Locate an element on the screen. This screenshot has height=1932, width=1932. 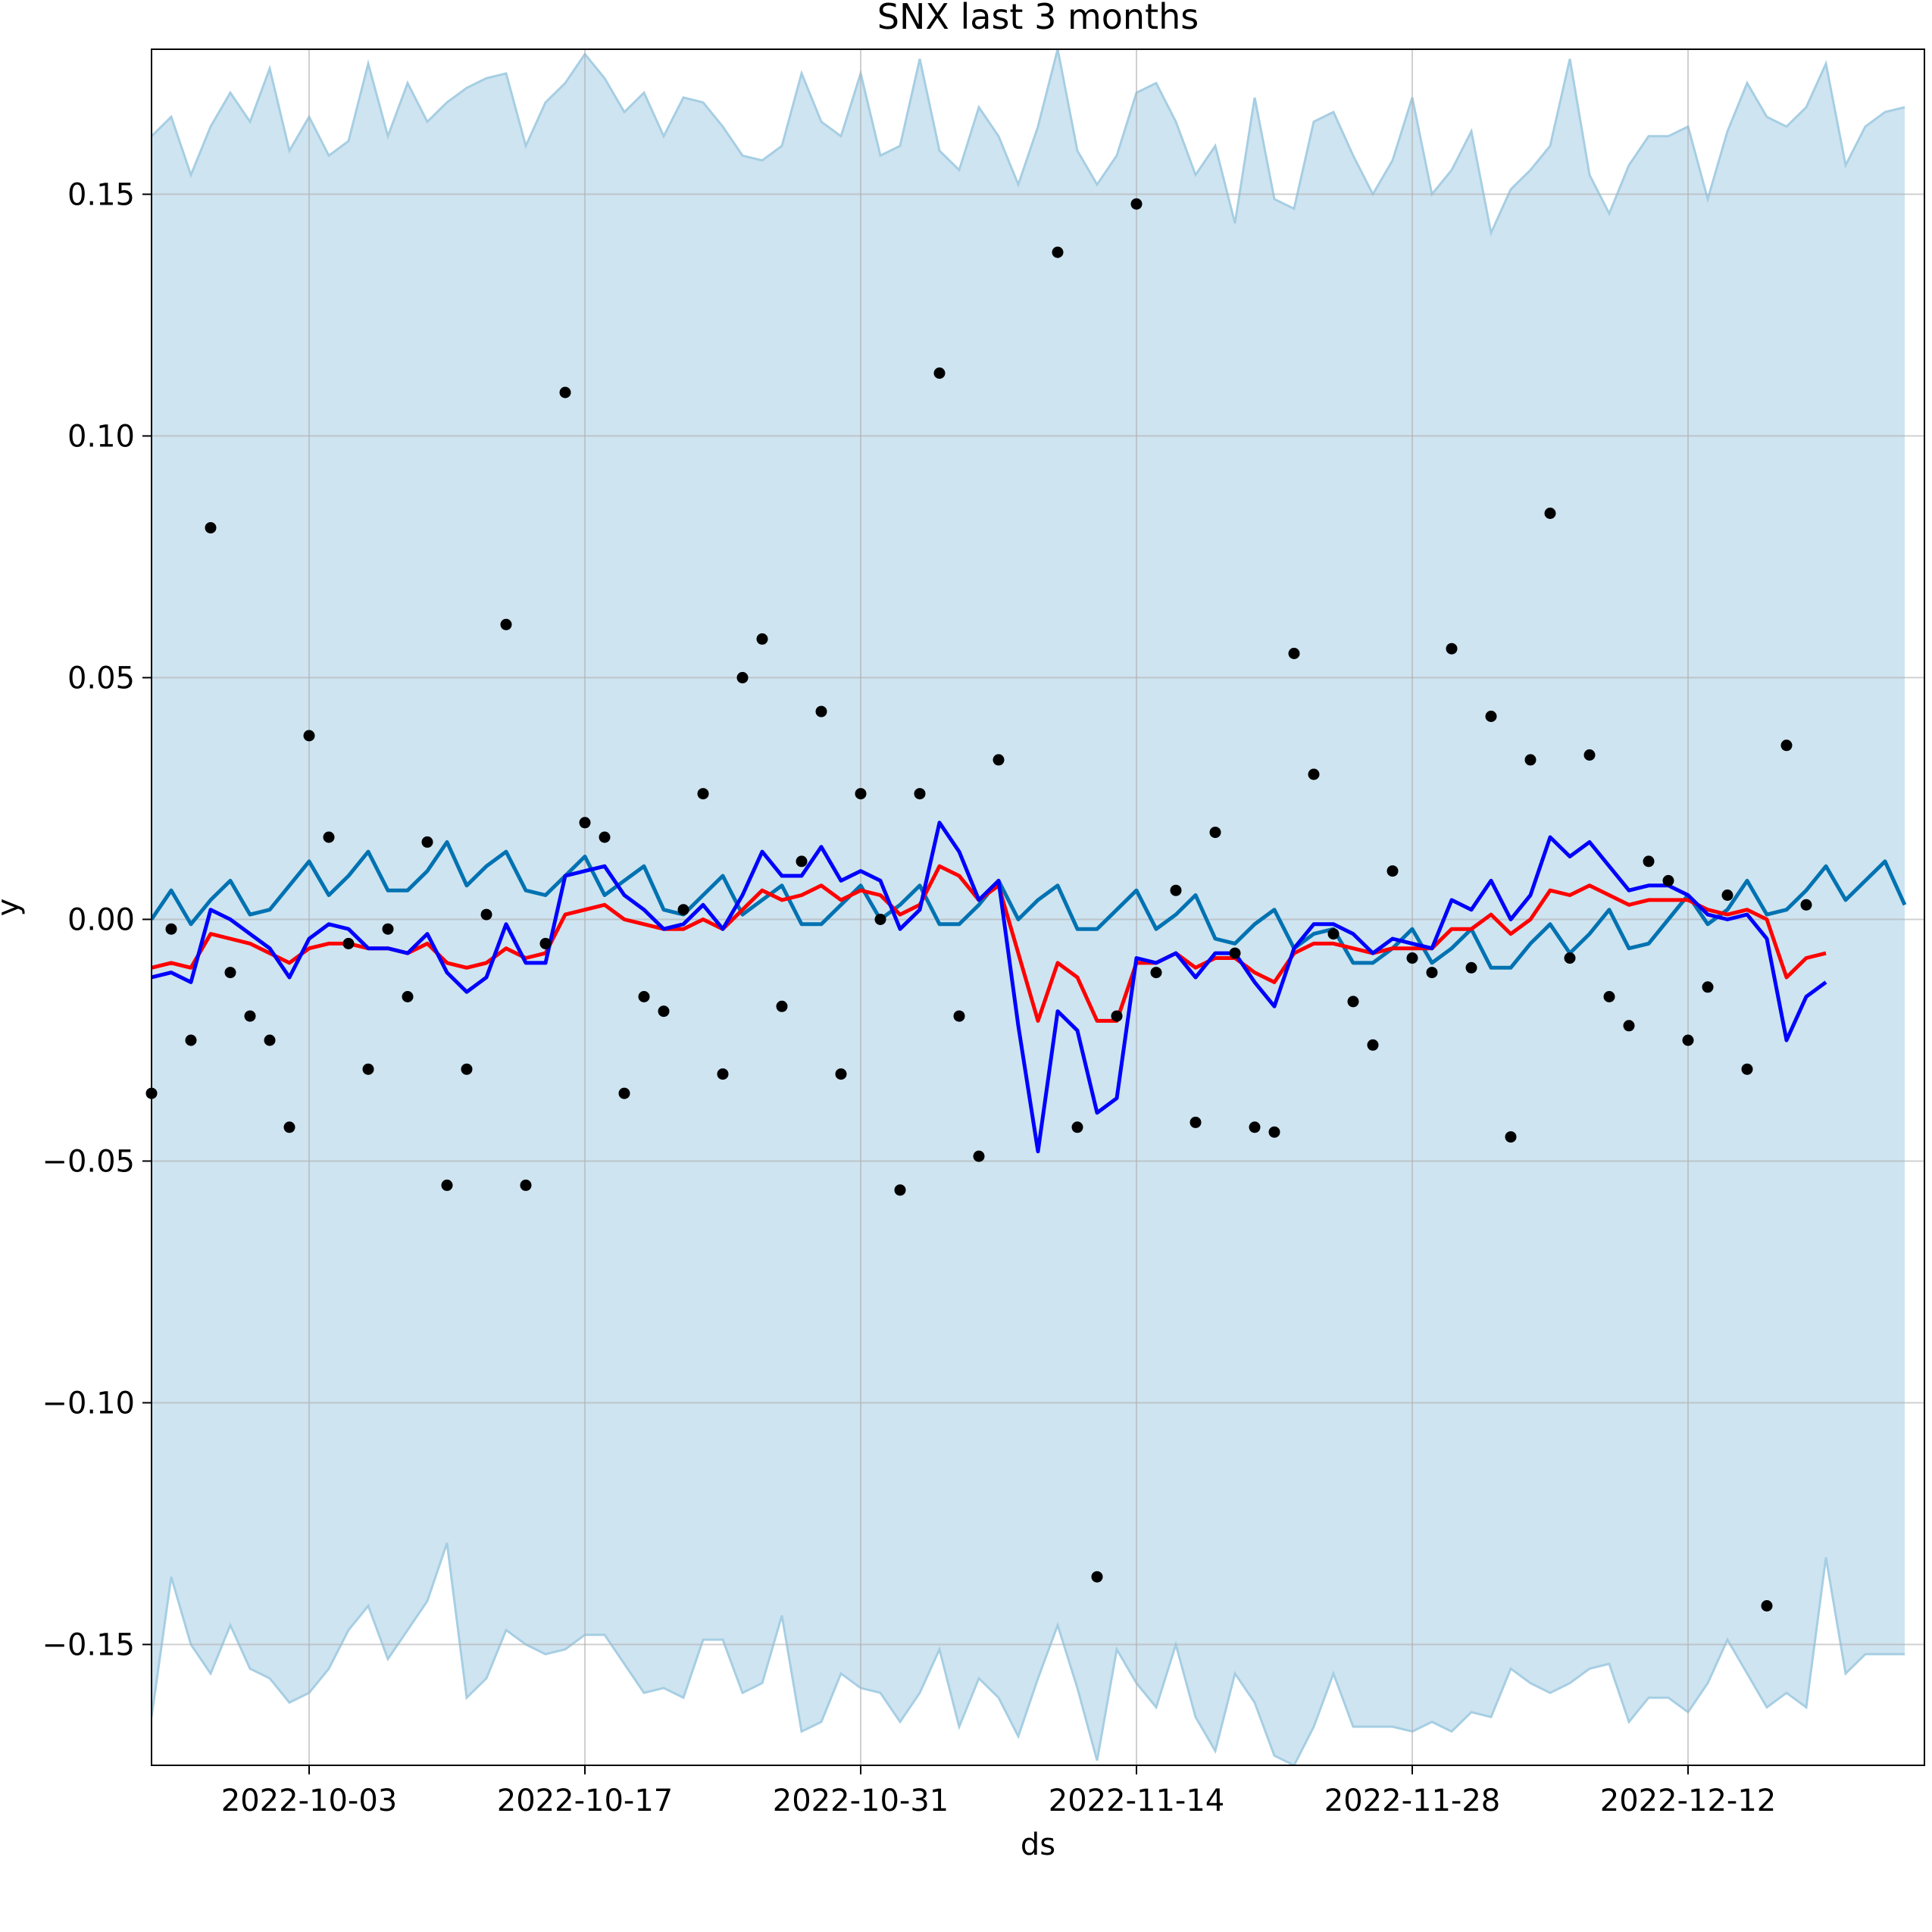
band-upper-edge is located at coordinates (1028, 143).